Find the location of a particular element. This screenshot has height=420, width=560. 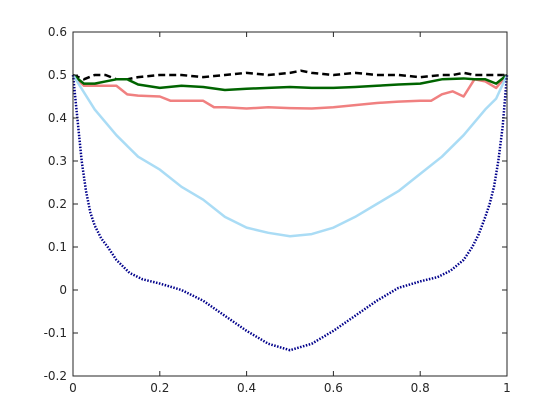

x-tick-label: 0.2 is located at coordinates (159, 388).